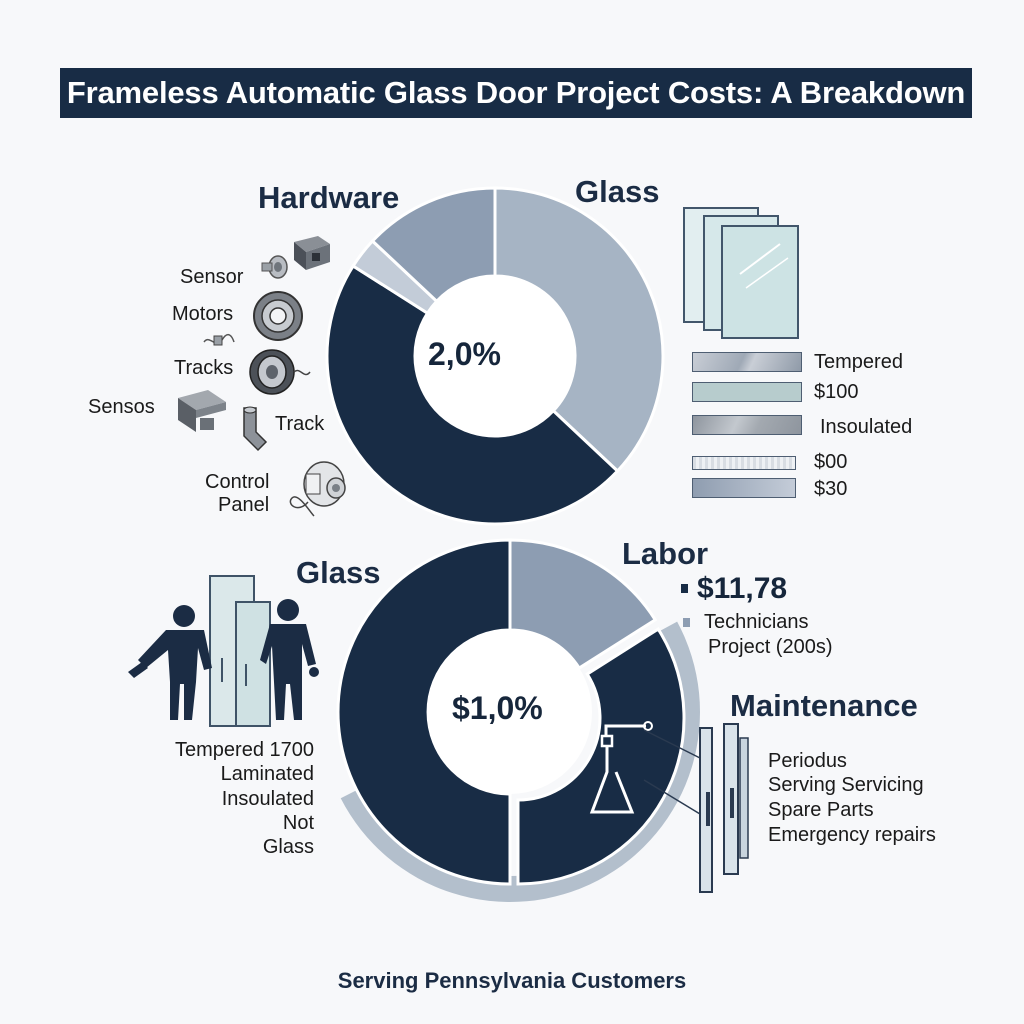  What do you see at coordinates (836, 392) in the screenshot?
I see `glass-item-100: $100` at bounding box center [836, 392].